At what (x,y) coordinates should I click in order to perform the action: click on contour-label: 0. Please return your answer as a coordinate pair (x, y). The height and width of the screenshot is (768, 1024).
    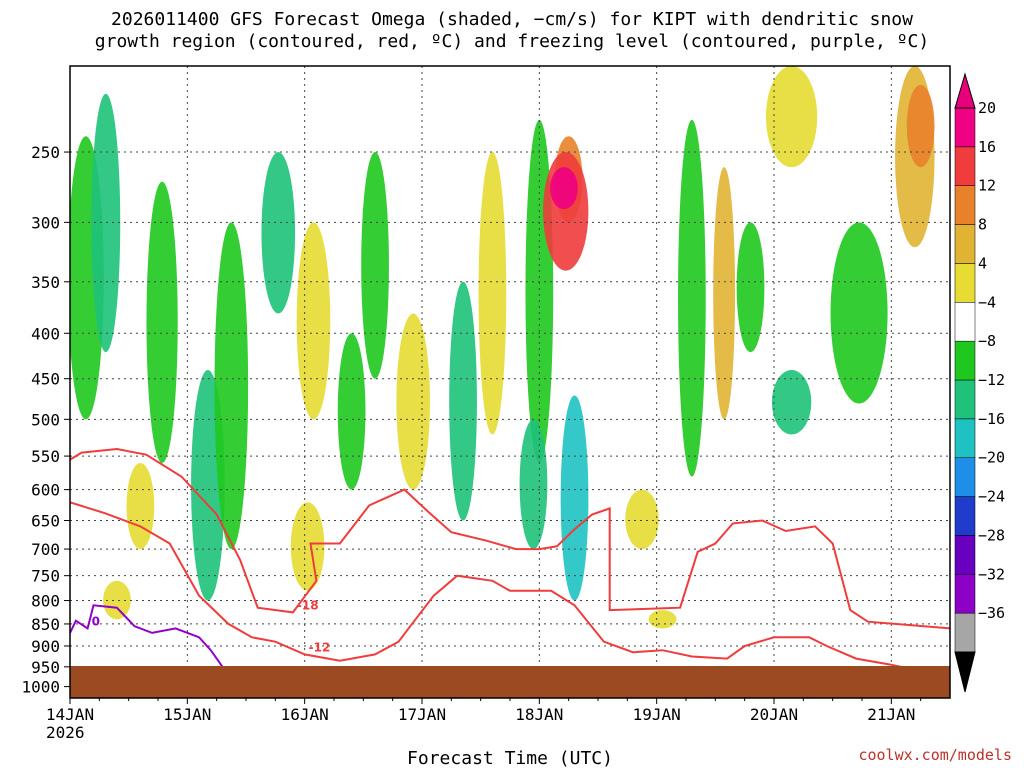
    Looking at the image, I should click on (96, 621).